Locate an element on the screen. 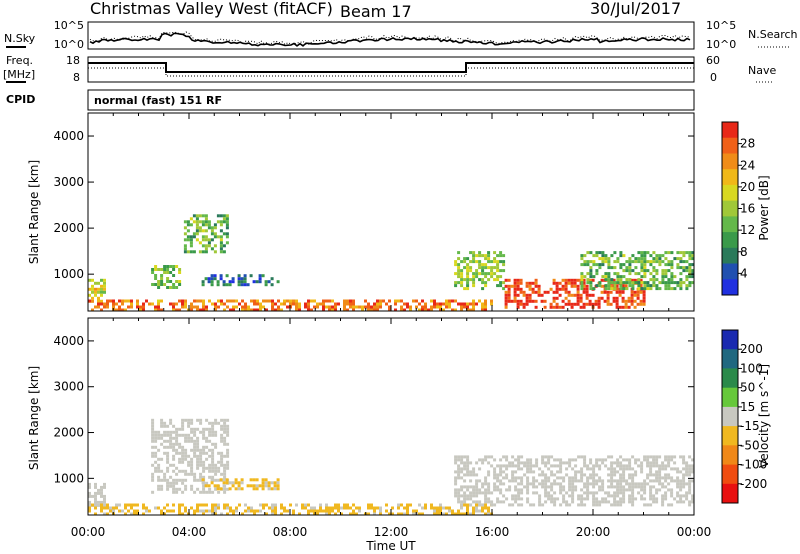 The width and height of the screenshot is (800, 554). x-axis-label: Time UT is located at coordinates (390, 546).